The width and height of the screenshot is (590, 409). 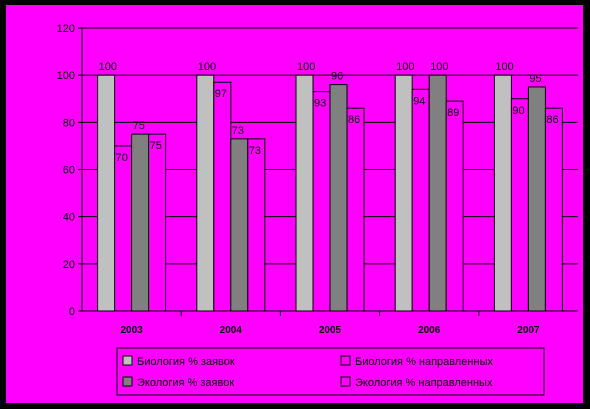 I want to click on bar-bio-requests-2005, so click(x=304, y=193).